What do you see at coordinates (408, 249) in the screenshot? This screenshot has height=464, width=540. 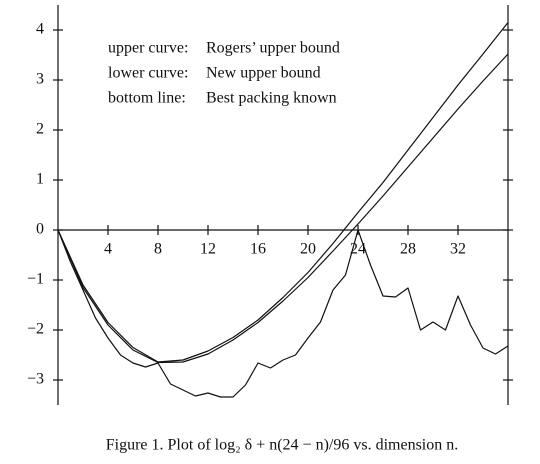 I see `x-tick-label: 28` at bounding box center [408, 249].